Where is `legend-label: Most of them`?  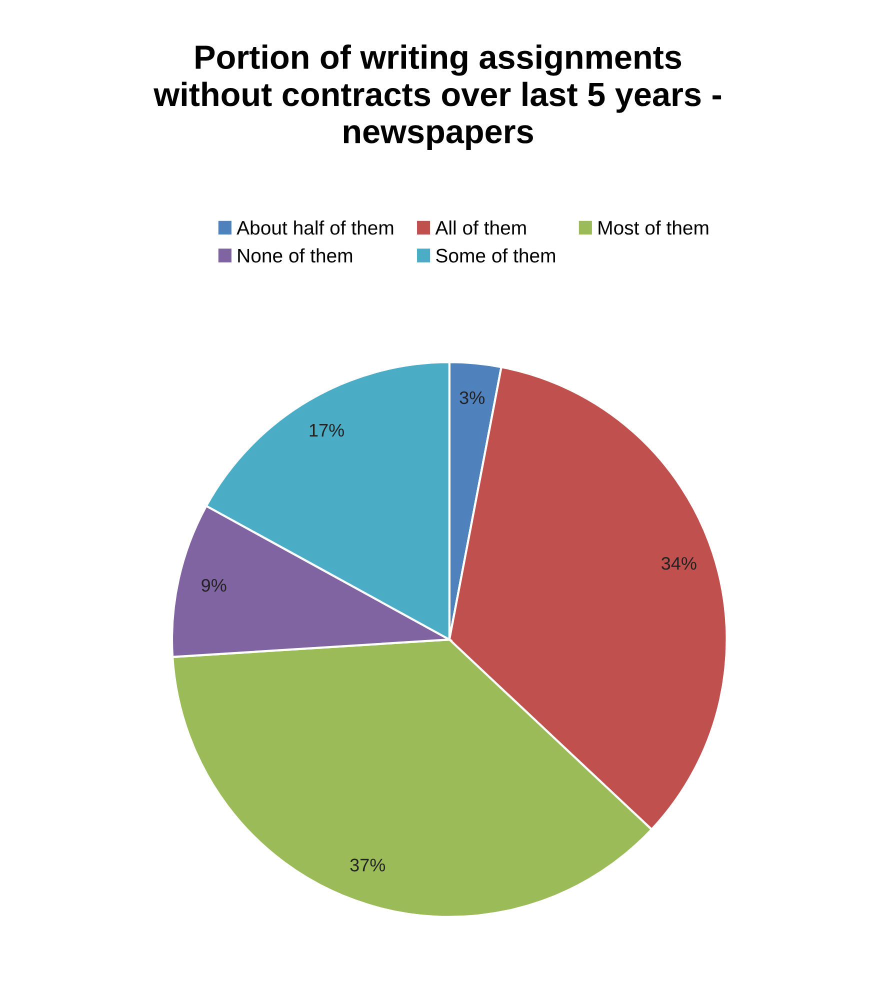 legend-label: Most of them is located at coordinates (653, 227).